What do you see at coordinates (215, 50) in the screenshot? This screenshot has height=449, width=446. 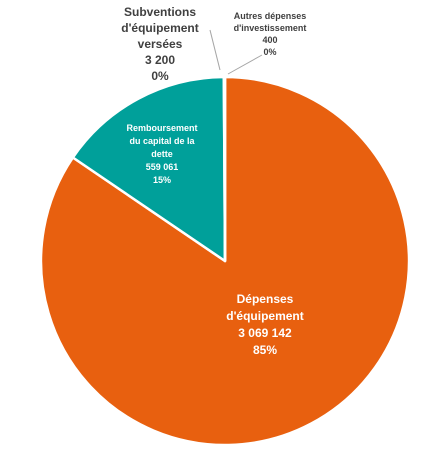 I see `leader-line-subventions-d-equipement-versees` at bounding box center [215, 50].